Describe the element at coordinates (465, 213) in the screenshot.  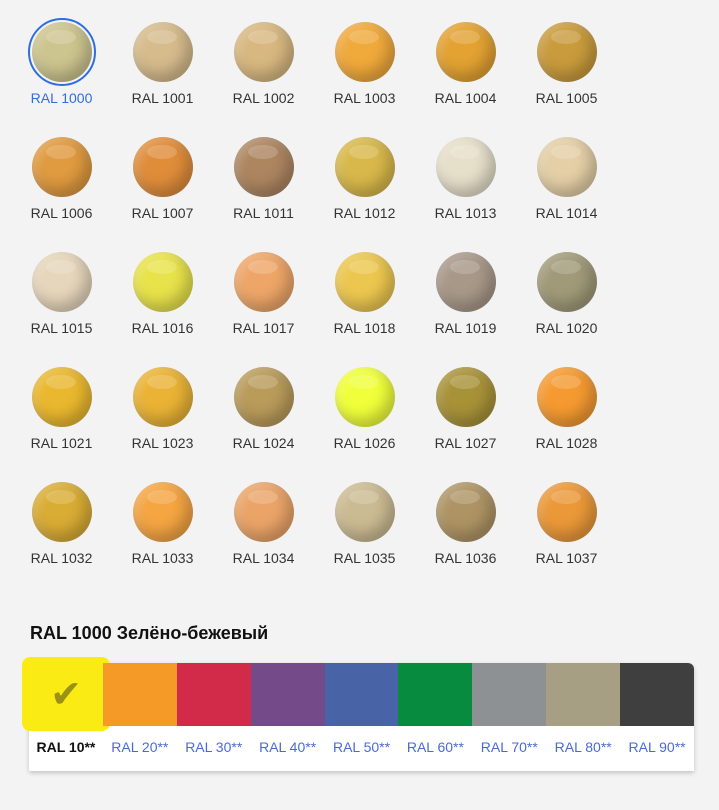
I see `color-label: RAL 1013` at that location.